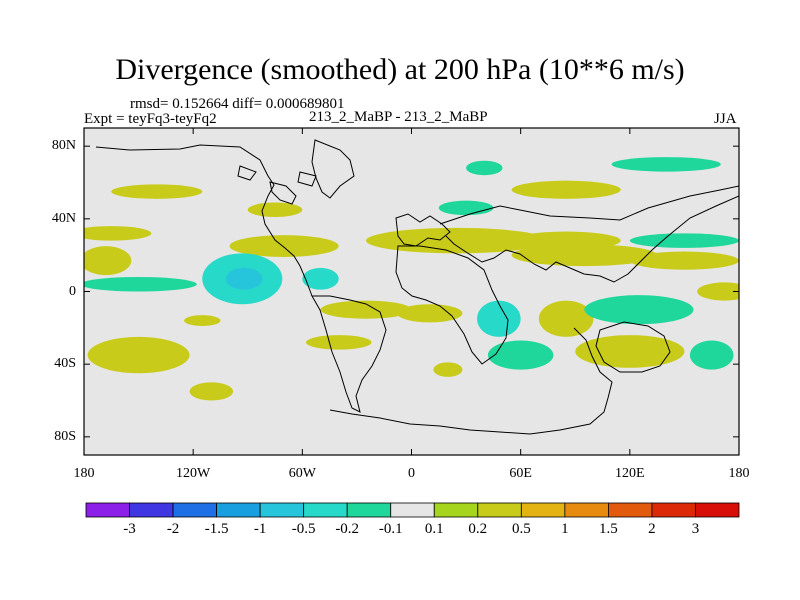 This screenshot has height=600, width=800. What do you see at coordinates (423, 230) in the screenshot?
I see `coastline-europe` at bounding box center [423, 230].